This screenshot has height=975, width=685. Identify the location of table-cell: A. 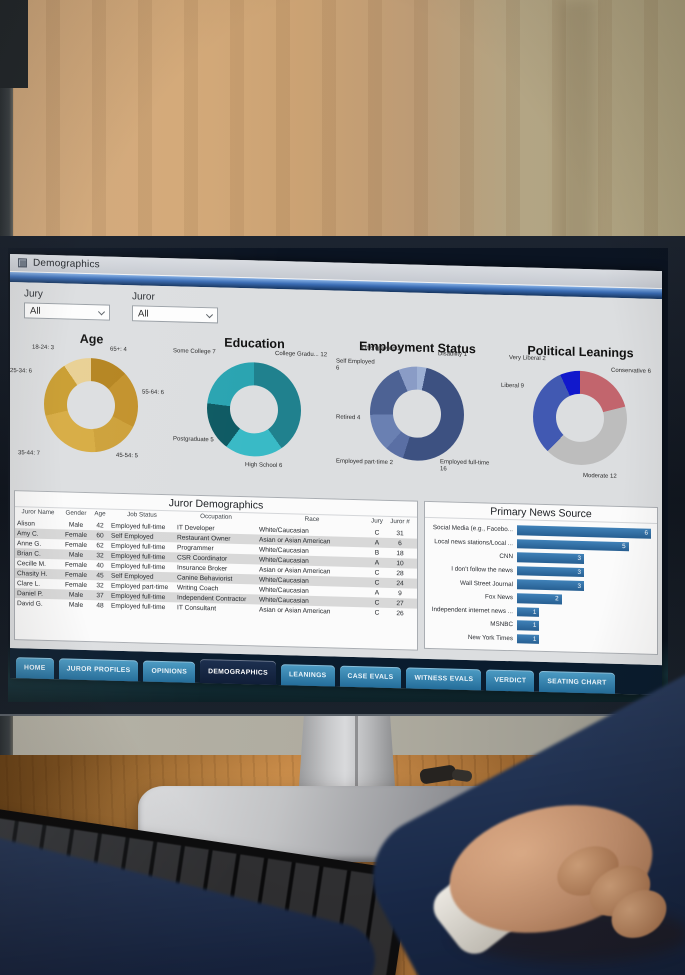
(377, 593).